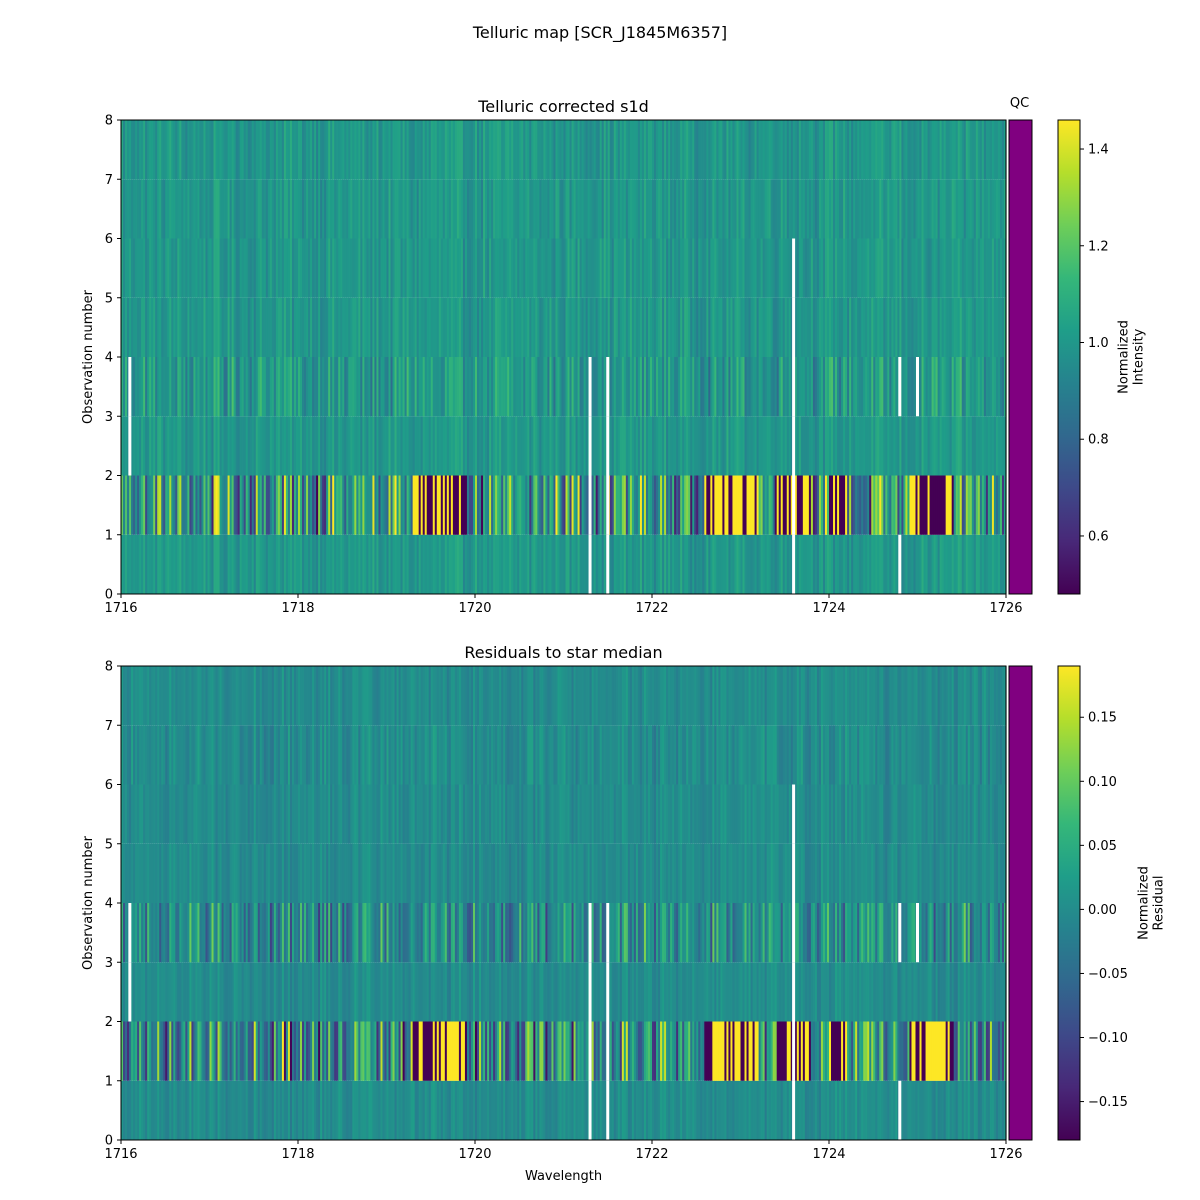  What do you see at coordinates (109, 417) in the screenshot?
I see `y-tick-label: 3` at bounding box center [109, 417].